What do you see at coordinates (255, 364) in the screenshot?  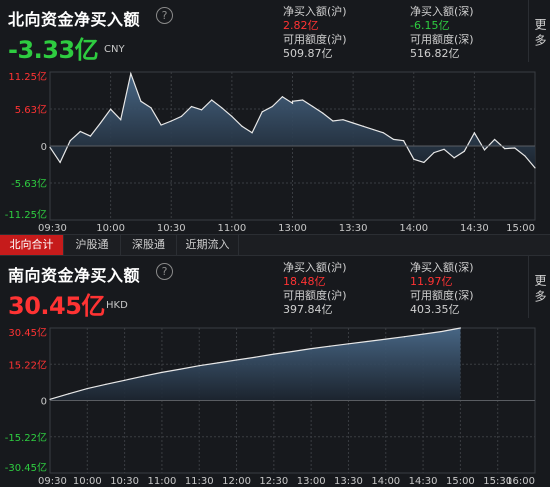 I see `south-area` at bounding box center [255, 364].